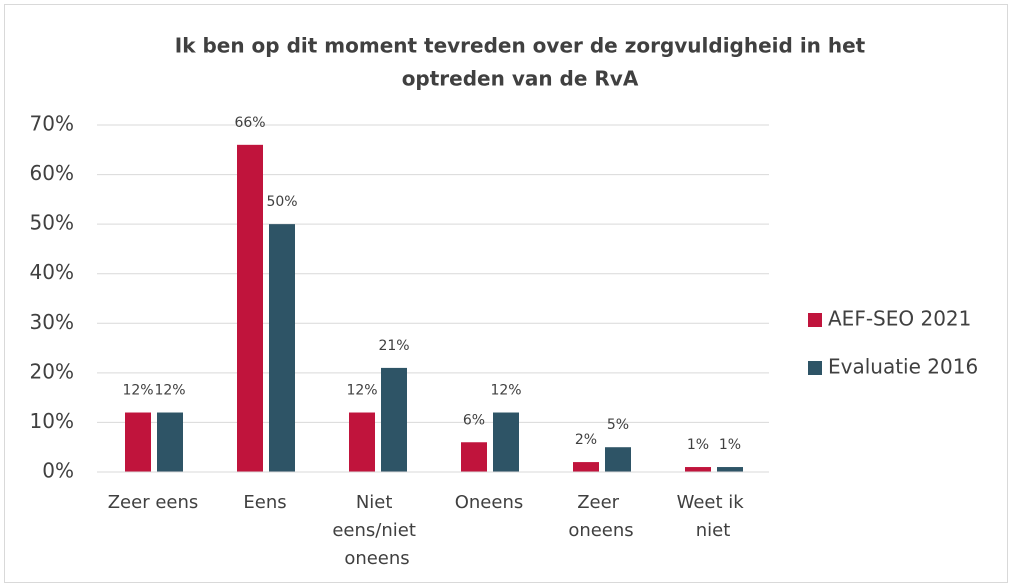 This screenshot has width=1012, height=587. What do you see at coordinates (52, 223) in the screenshot?
I see `y-tick-label: 50%` at bounding box center [52, 223].